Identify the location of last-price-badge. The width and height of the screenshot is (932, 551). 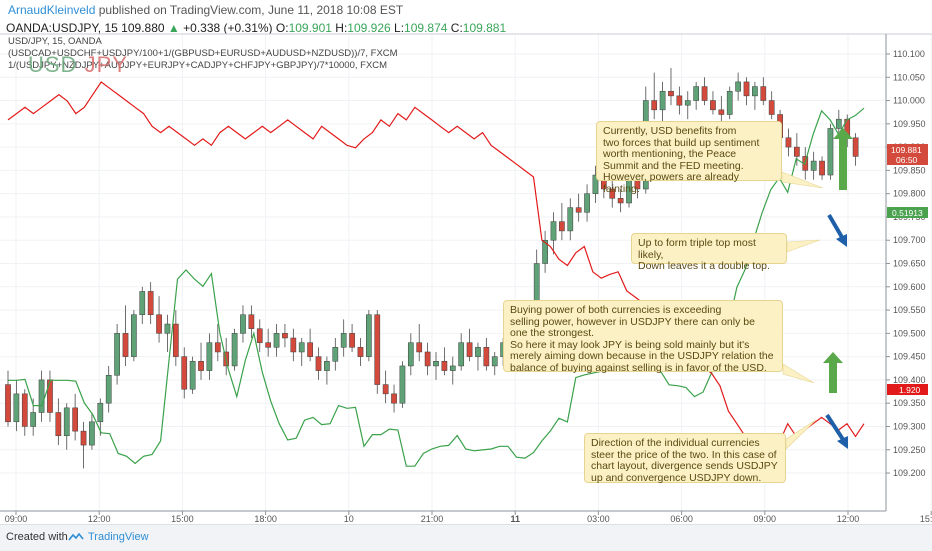
(907, 149).